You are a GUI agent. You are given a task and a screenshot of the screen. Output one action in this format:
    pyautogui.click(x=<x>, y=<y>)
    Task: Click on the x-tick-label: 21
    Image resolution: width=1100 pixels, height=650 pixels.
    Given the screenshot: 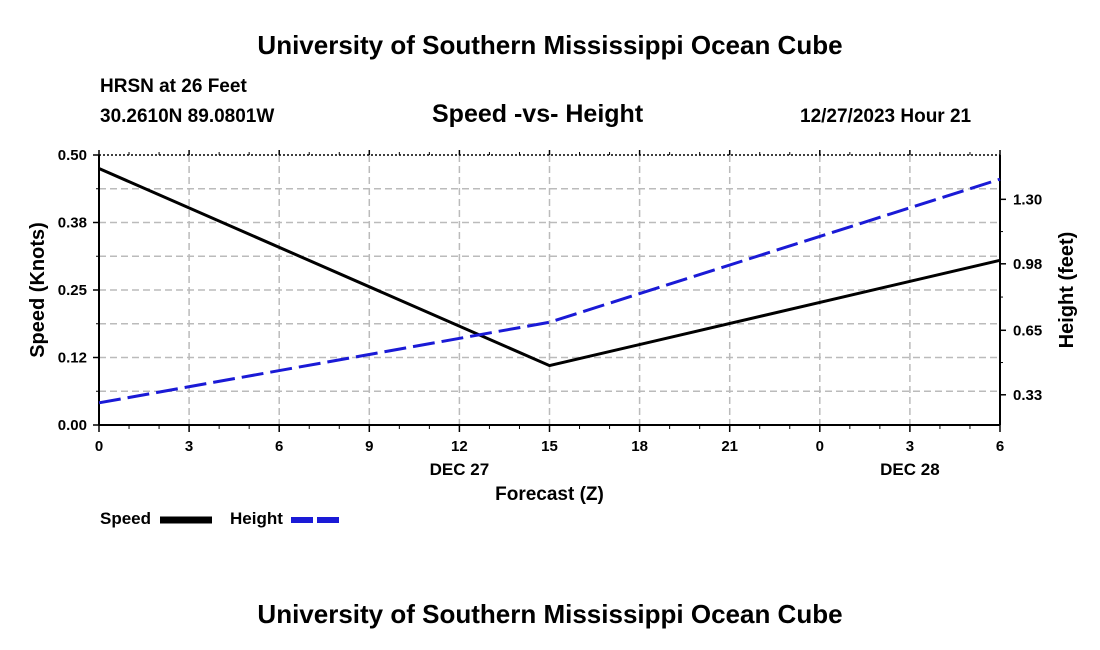 What is the action you would take?
    pyautogui.click(x=729, y=446)
    